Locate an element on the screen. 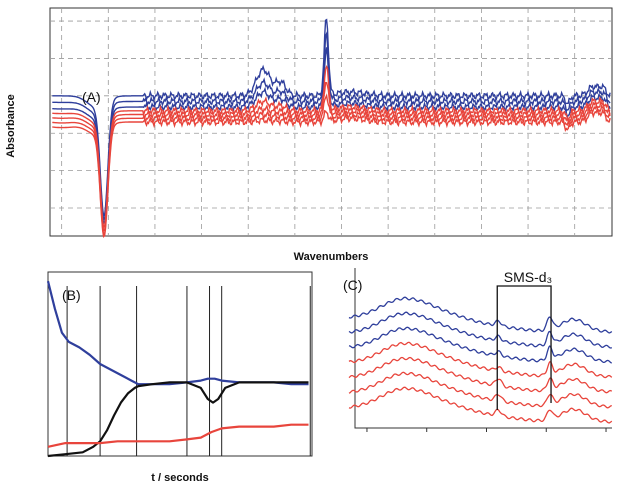 This screenshot has height=484, width=622. panel-c-frame is located at coordinates (483, 348).